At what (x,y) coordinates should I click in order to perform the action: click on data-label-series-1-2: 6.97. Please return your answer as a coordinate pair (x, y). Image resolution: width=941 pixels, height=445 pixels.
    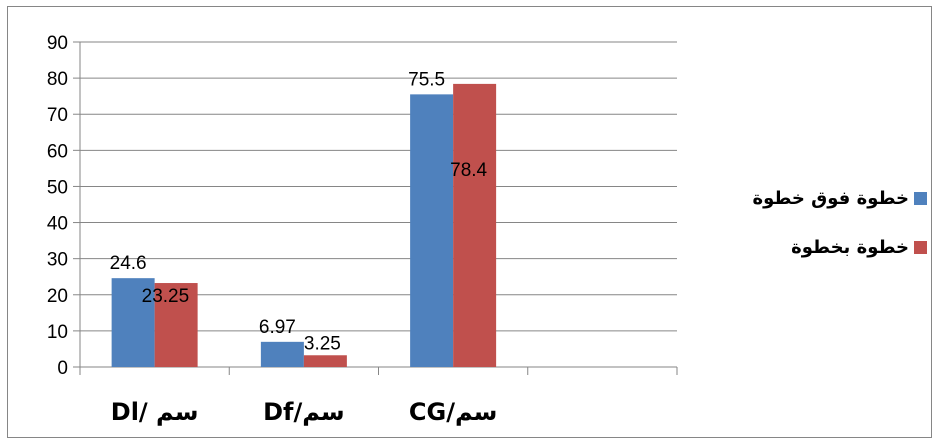
    Looking at the image, I should click on (277, 327).